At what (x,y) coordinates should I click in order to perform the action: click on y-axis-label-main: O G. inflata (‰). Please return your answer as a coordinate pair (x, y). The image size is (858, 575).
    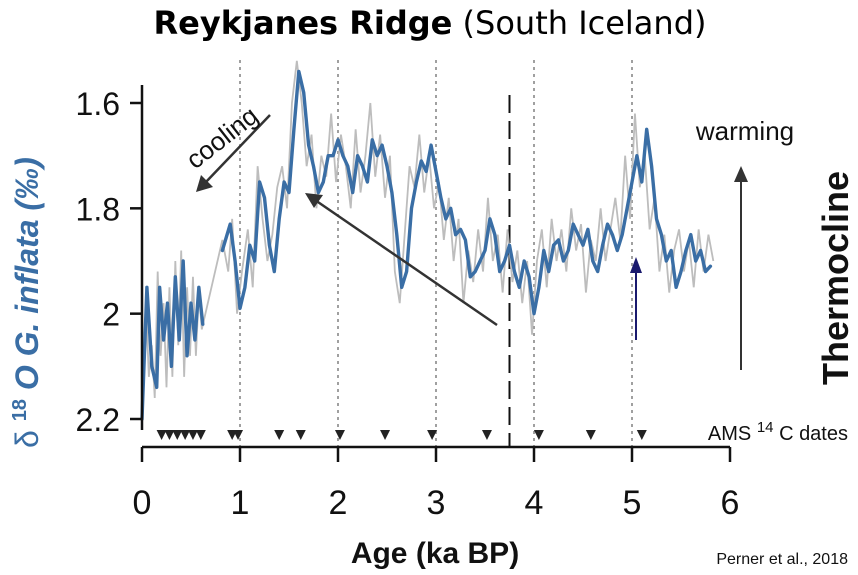
    Looking at the image, I should click on (27, 273).